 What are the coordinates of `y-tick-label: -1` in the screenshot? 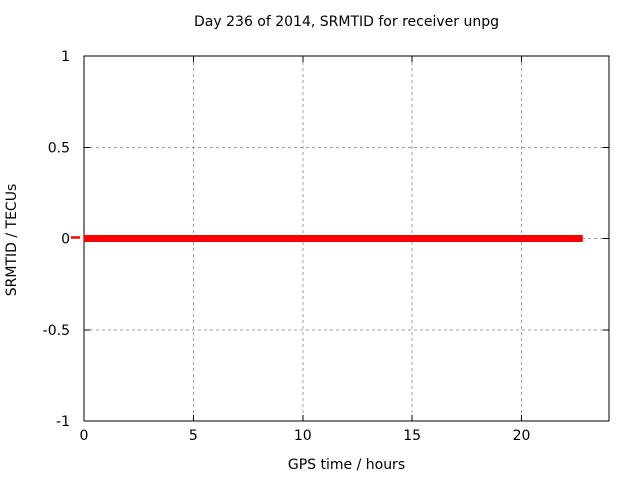 It's located at (63, 422).